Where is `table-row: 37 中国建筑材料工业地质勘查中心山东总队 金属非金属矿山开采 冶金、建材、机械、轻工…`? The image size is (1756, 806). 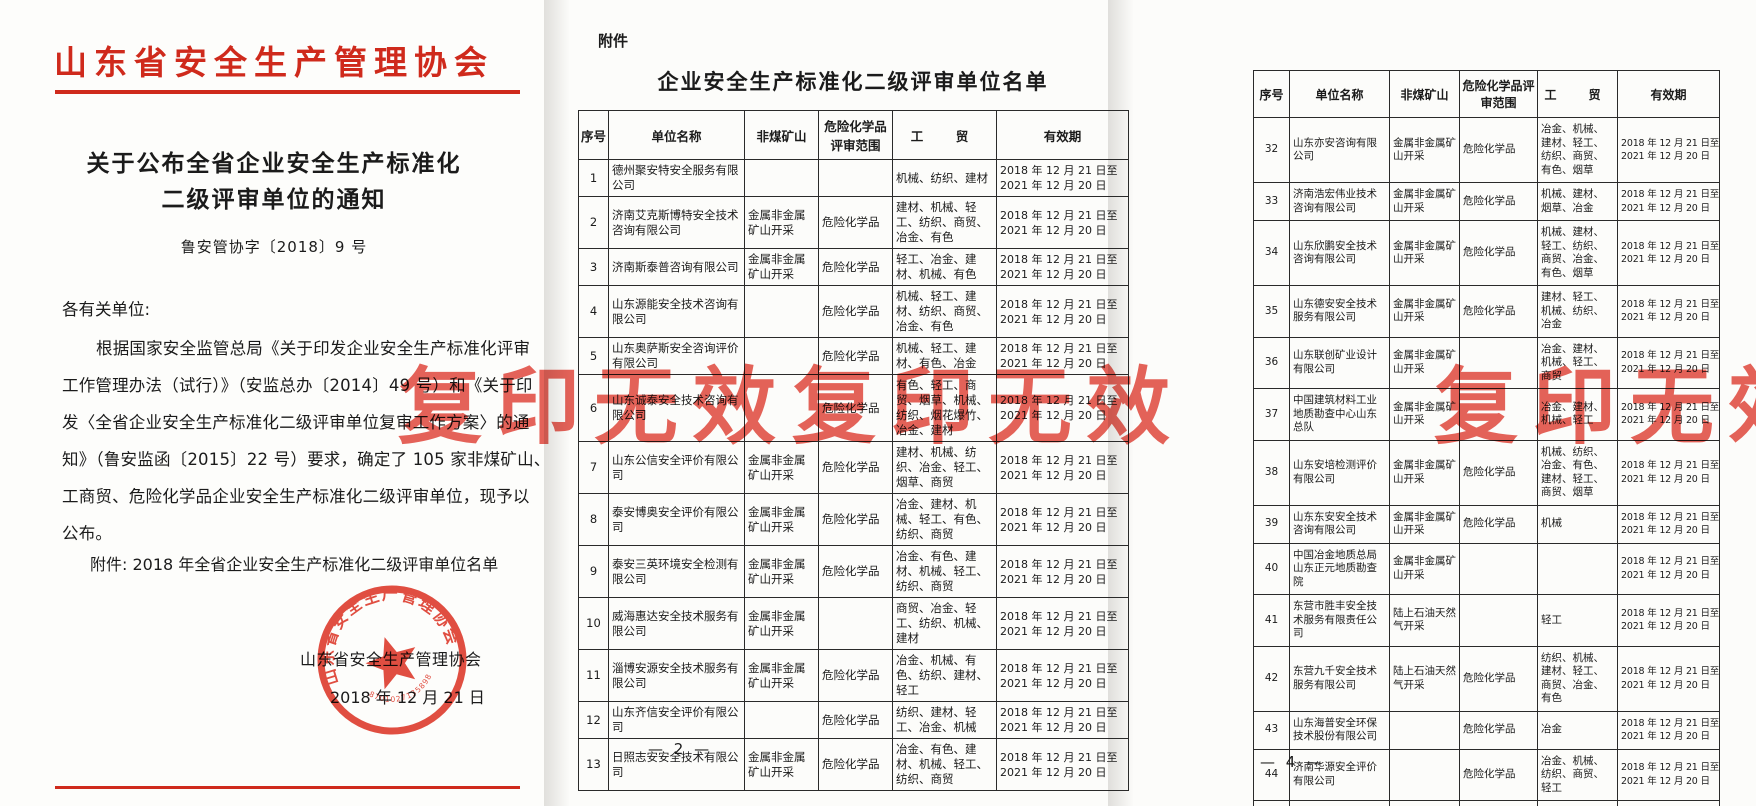
table-row: 37 中国建筑材料工业地质勘查中心山东总队 金属非金属矿山开采 冶金、建材、机械、轻工… is located at coordinates (1486, 414).